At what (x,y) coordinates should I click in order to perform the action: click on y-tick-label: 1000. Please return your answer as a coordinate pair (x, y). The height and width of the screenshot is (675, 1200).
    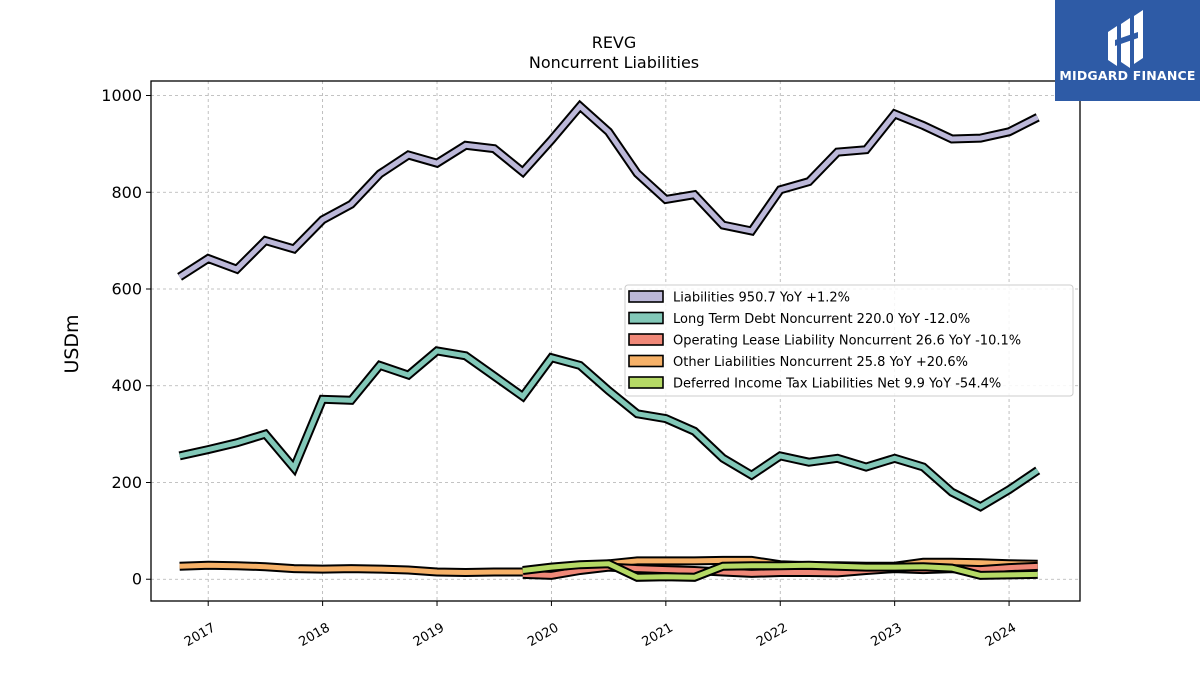
    Looking at the image, I should click on (121, 95).